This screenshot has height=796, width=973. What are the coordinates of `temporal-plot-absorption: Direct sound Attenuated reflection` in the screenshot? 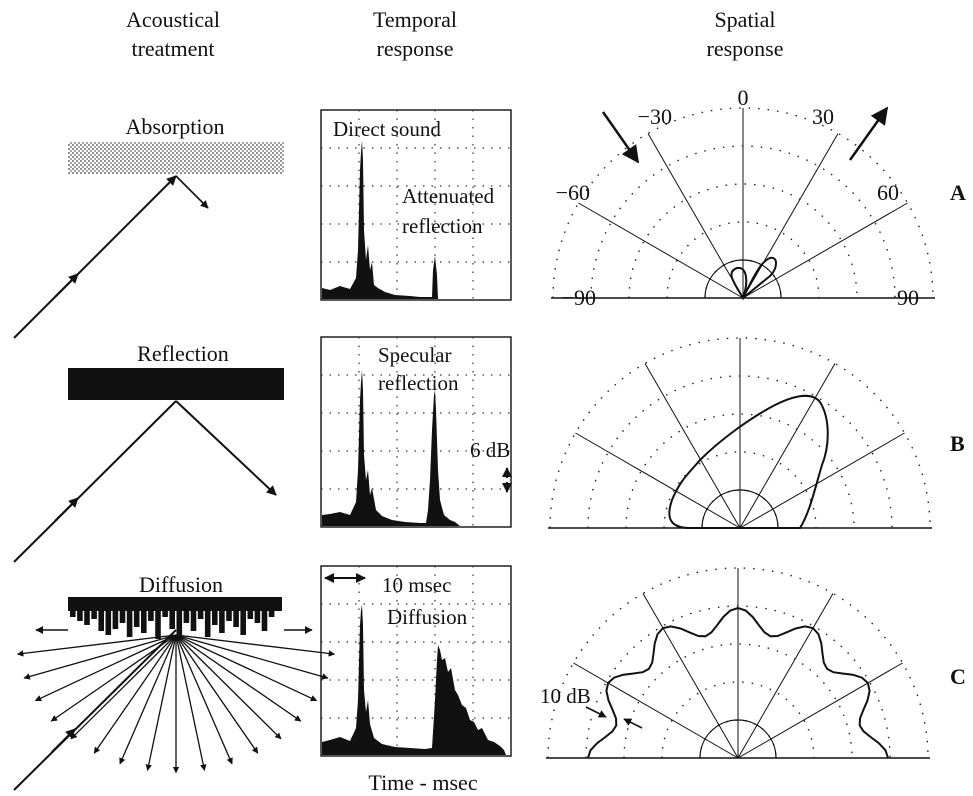 It's located at (416, 205).